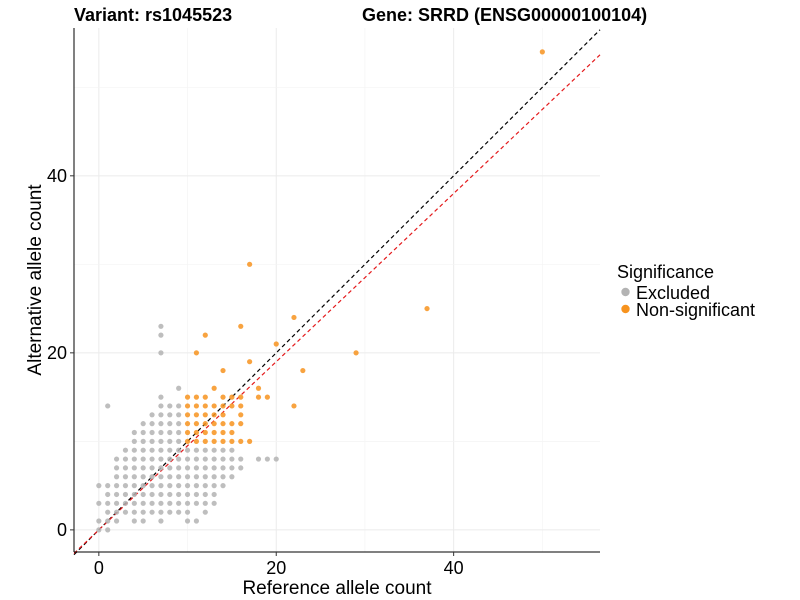 This screenshot has width=800, height=600. Describe the element at coordinates (35, 280) in the screenshot. I see `y-axis-label: Alternative allele count` at that location.